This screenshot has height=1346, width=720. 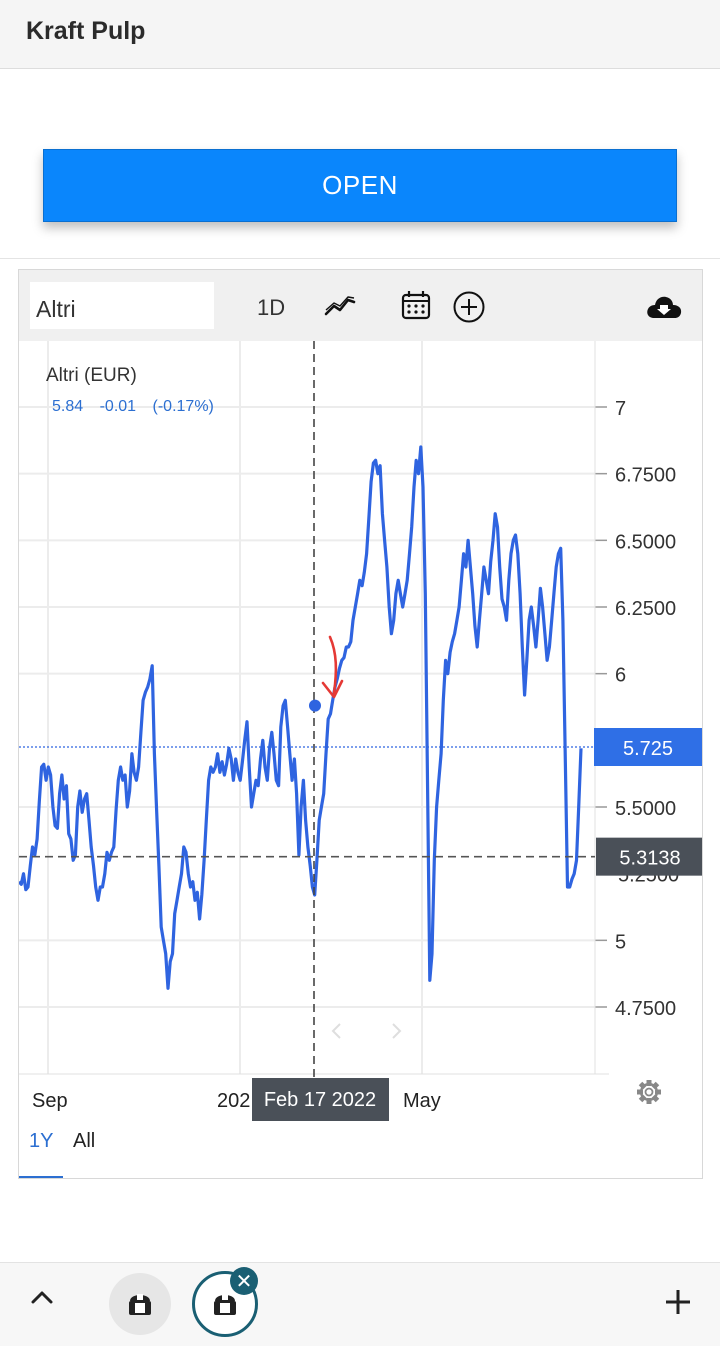 What do you see at coordinates (645, 609) in the screenshot?
I see `y-axis-label: 6.2500` at bounding box center [645, 609].